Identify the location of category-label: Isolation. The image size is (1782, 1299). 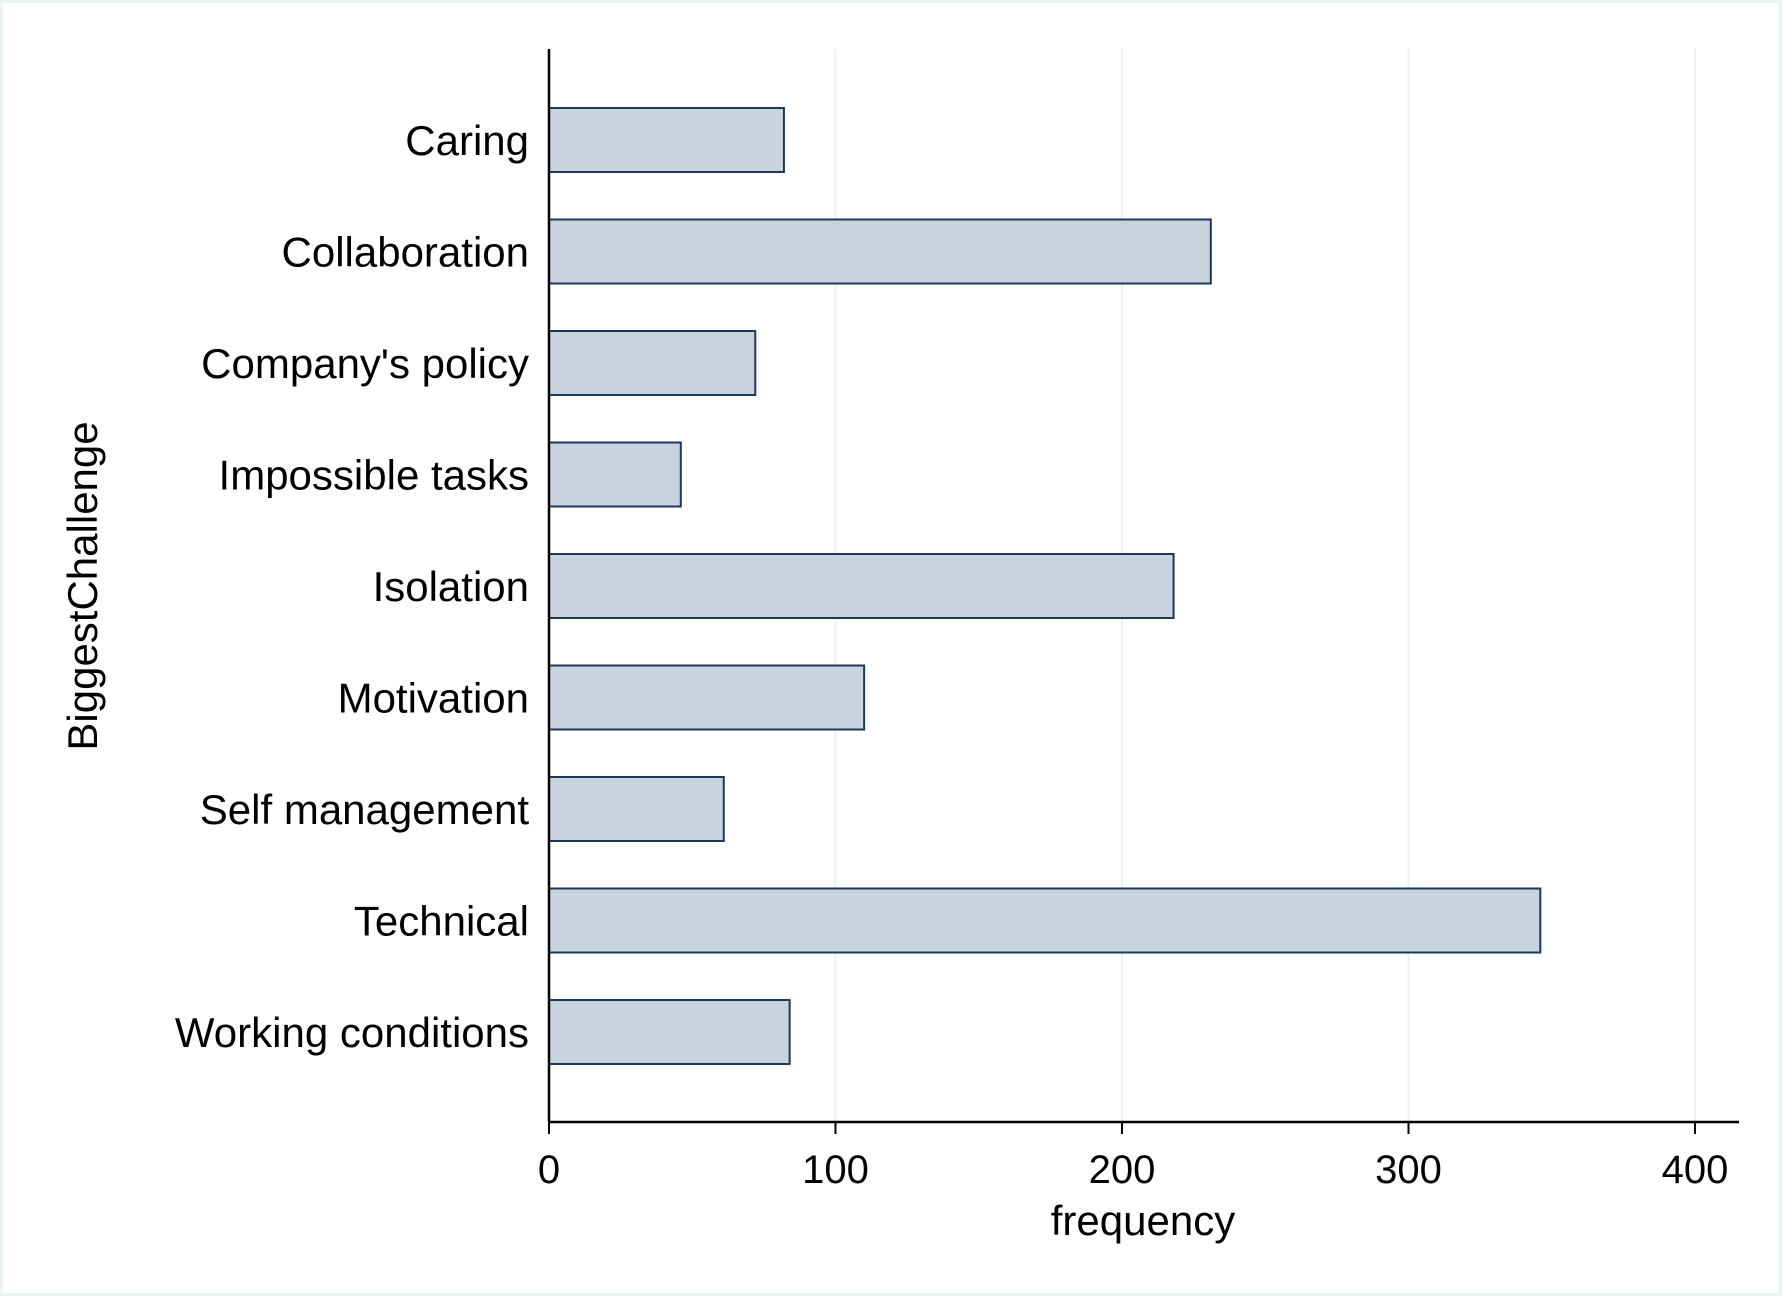
(451, 586).